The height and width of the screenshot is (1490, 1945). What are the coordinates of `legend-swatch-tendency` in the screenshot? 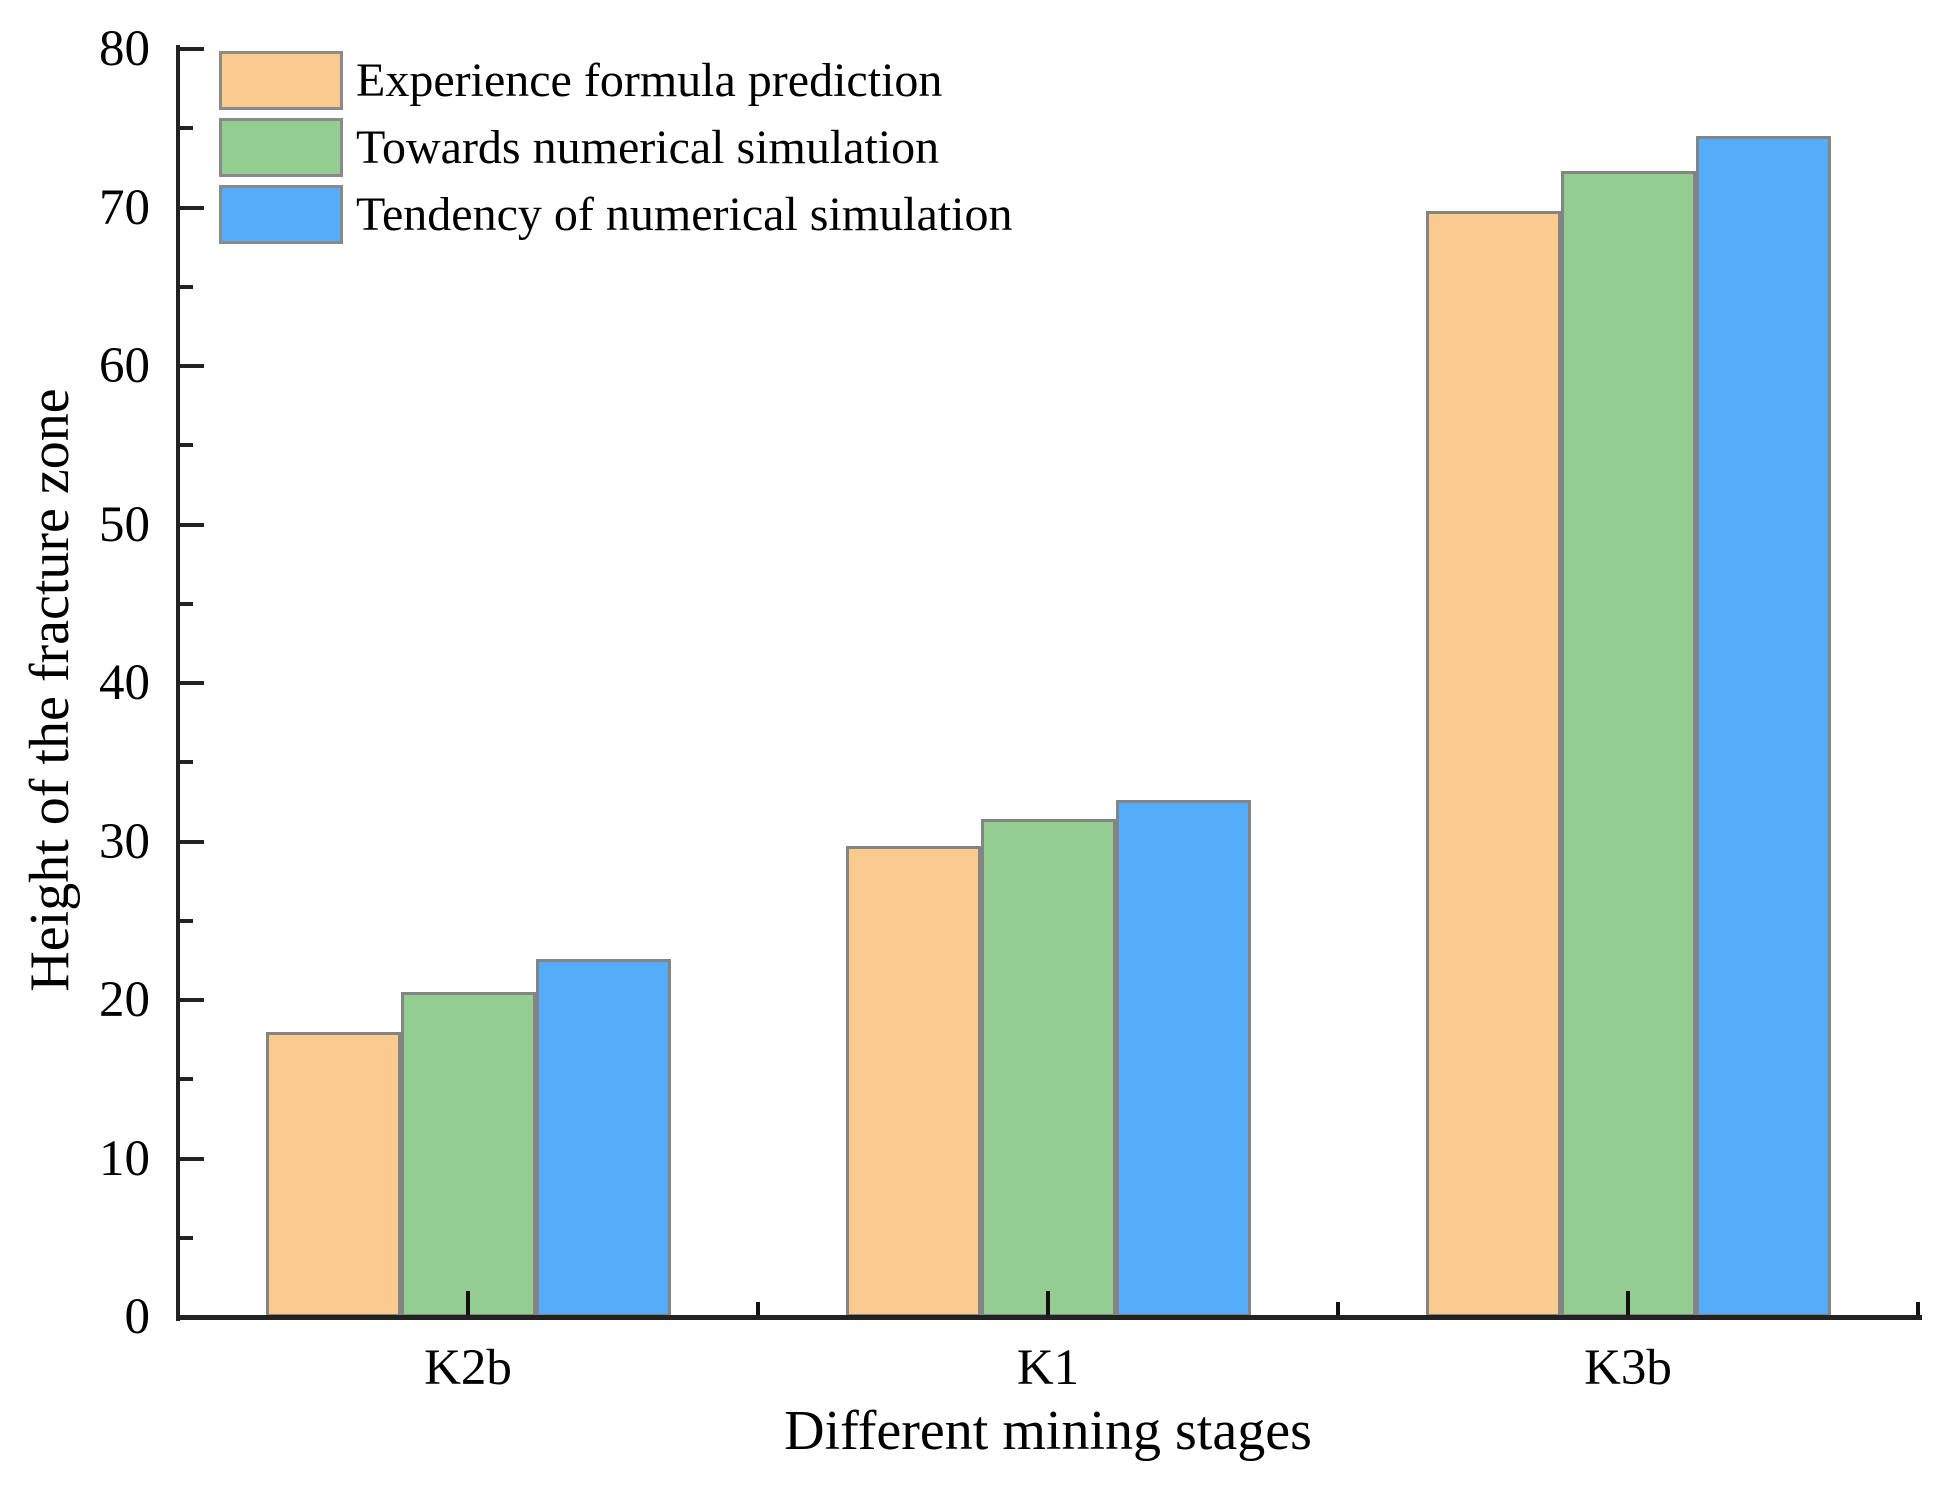 It's located at (281, 214).